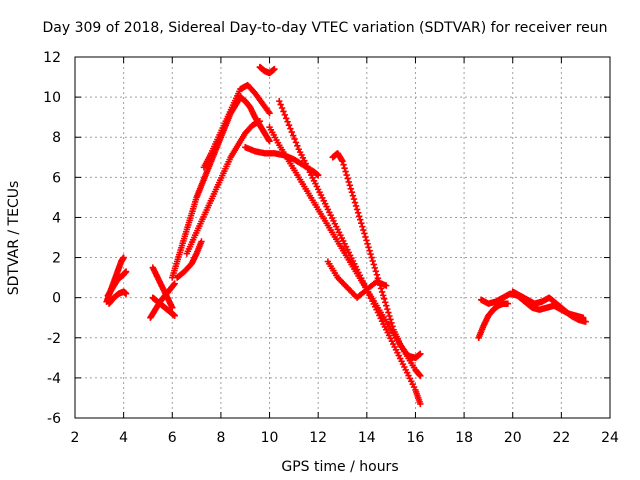 The image size is (640, 480). What do you see at coordinates (270, 438) in the screenshot?
I see `x-tick-label: 10` at bounding box center [270, 438].